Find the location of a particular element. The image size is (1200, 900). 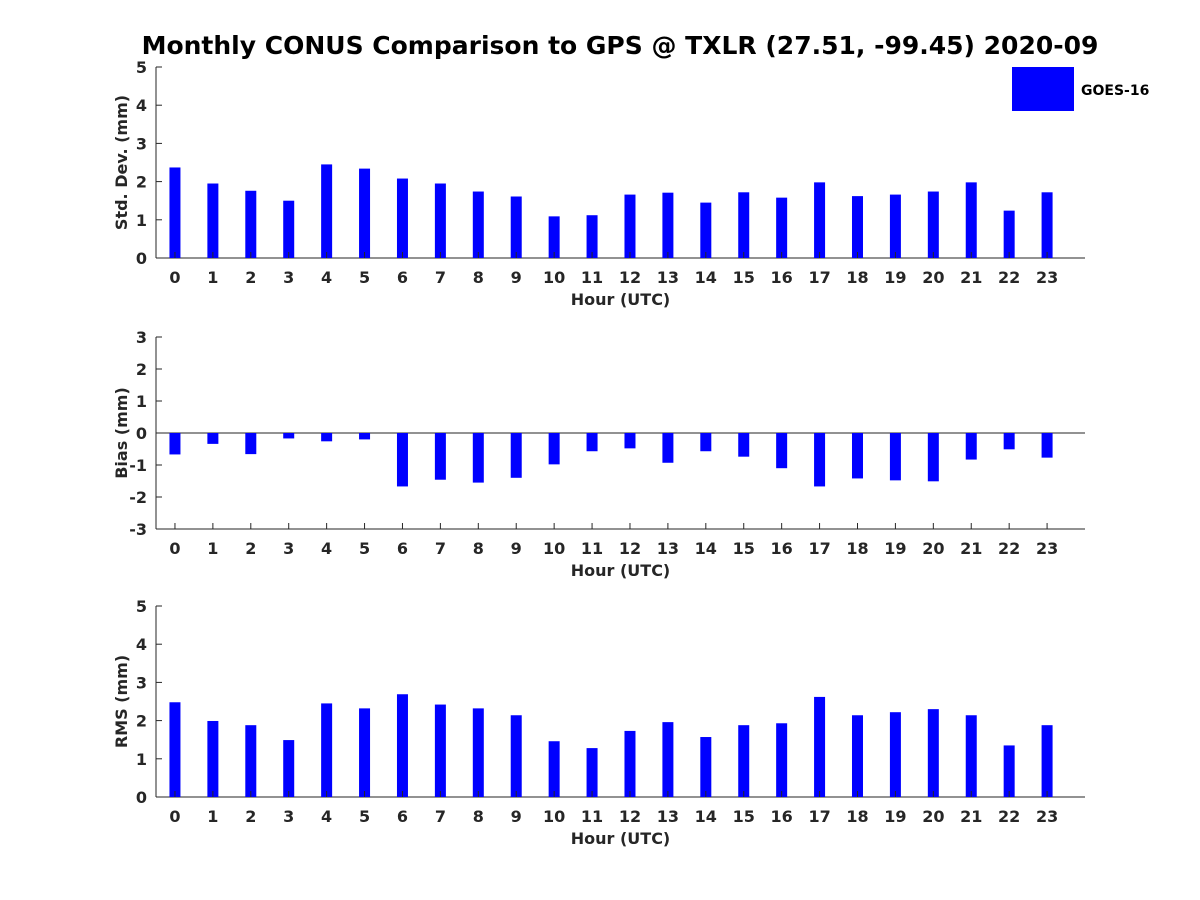

x-tick-label: 4 is located at coordinates (326, 277).